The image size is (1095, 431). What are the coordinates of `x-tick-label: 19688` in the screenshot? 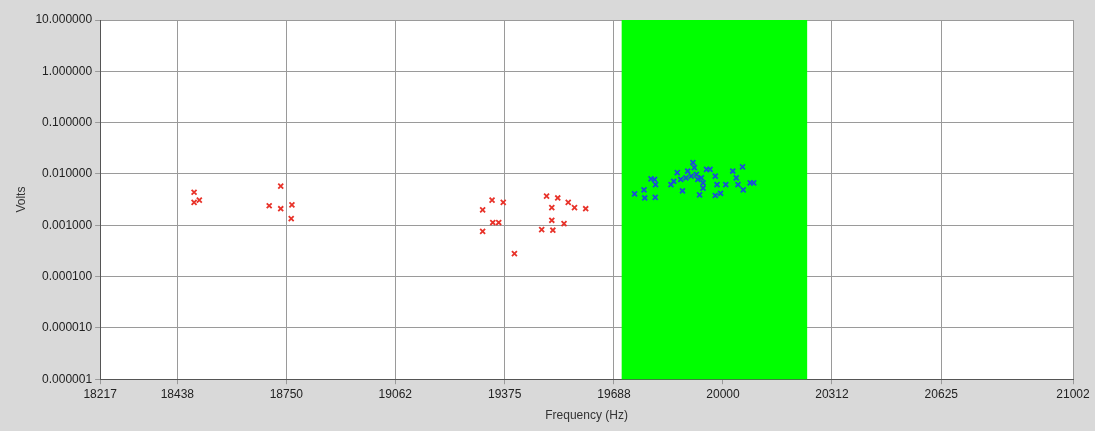 It's located at (614, 393).